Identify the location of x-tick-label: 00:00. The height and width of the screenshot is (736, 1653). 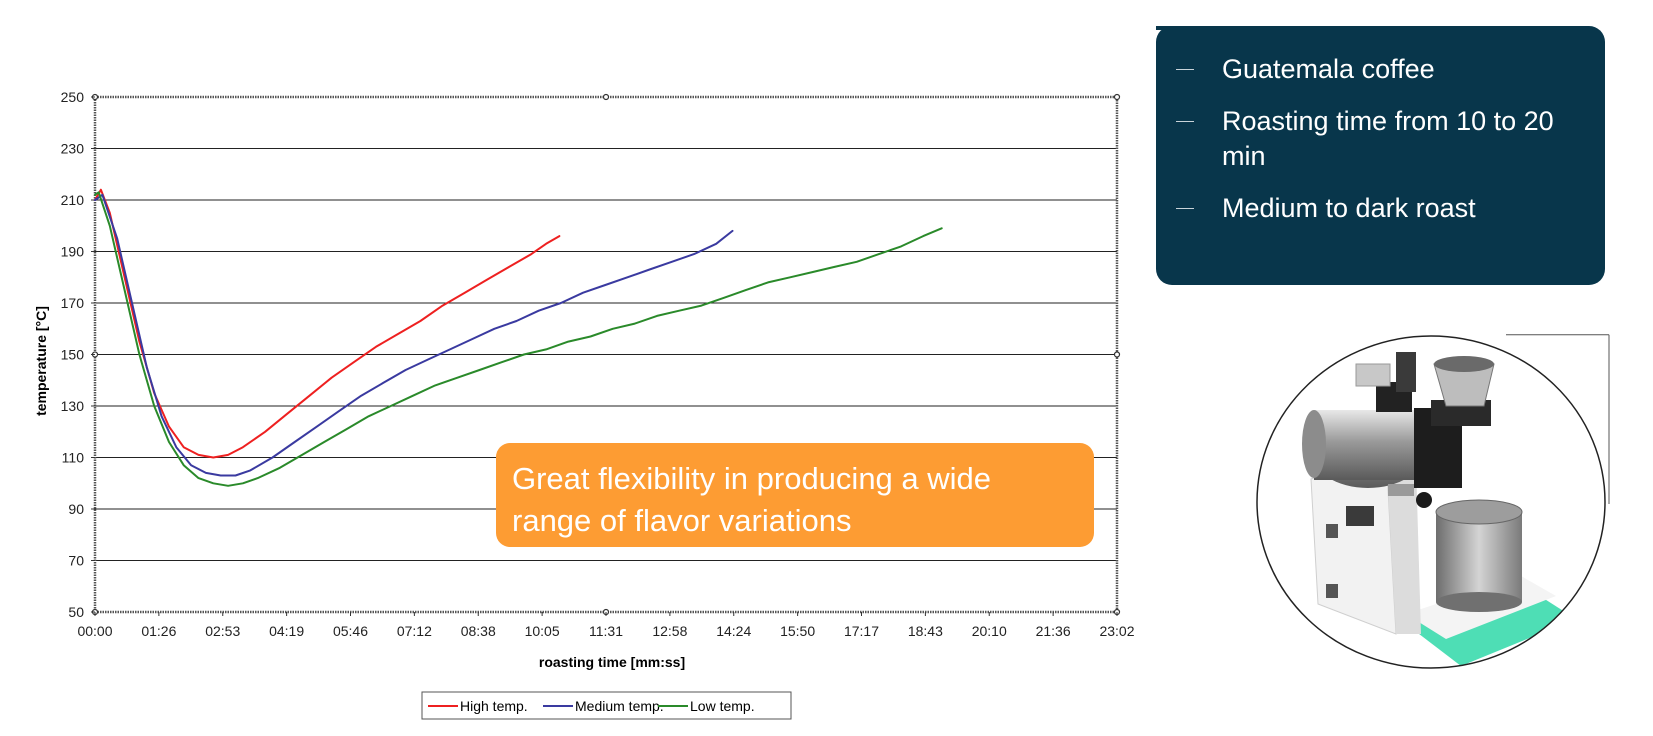
(94, 631).